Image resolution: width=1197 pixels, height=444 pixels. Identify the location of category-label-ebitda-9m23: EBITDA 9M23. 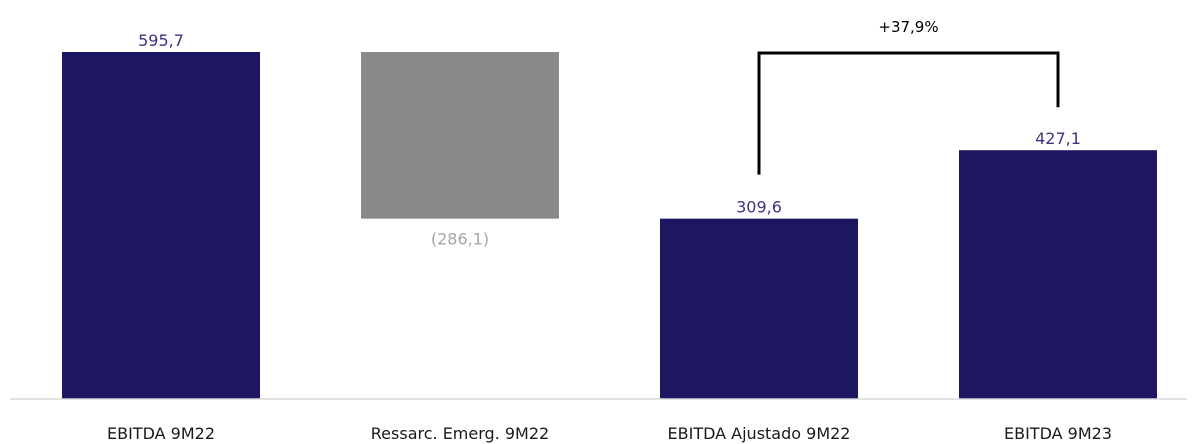
(1058, 433).